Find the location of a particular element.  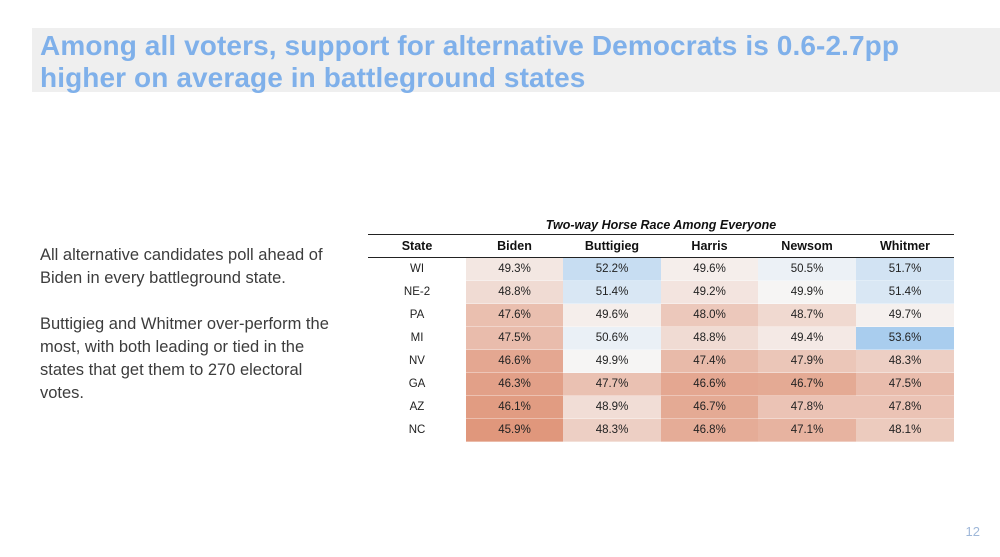

table-row: AZ 46.1% 48.9% 46.7% 47.8% 47.8% is located at coordinates (661, 407).